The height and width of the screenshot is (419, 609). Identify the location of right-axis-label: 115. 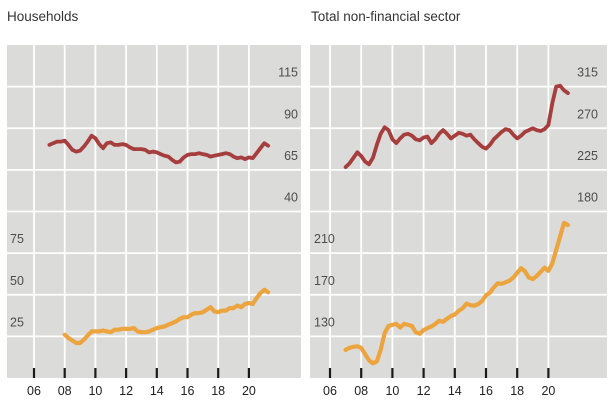
(288, 73).